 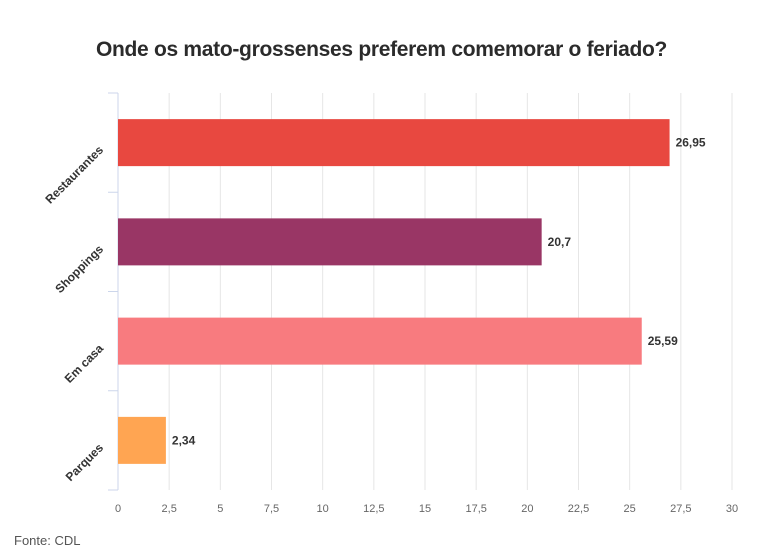 What do you see at coordinates (380, 341) in the screenshot?
I see `bar-em-casa` at bounding box center [380, 341].